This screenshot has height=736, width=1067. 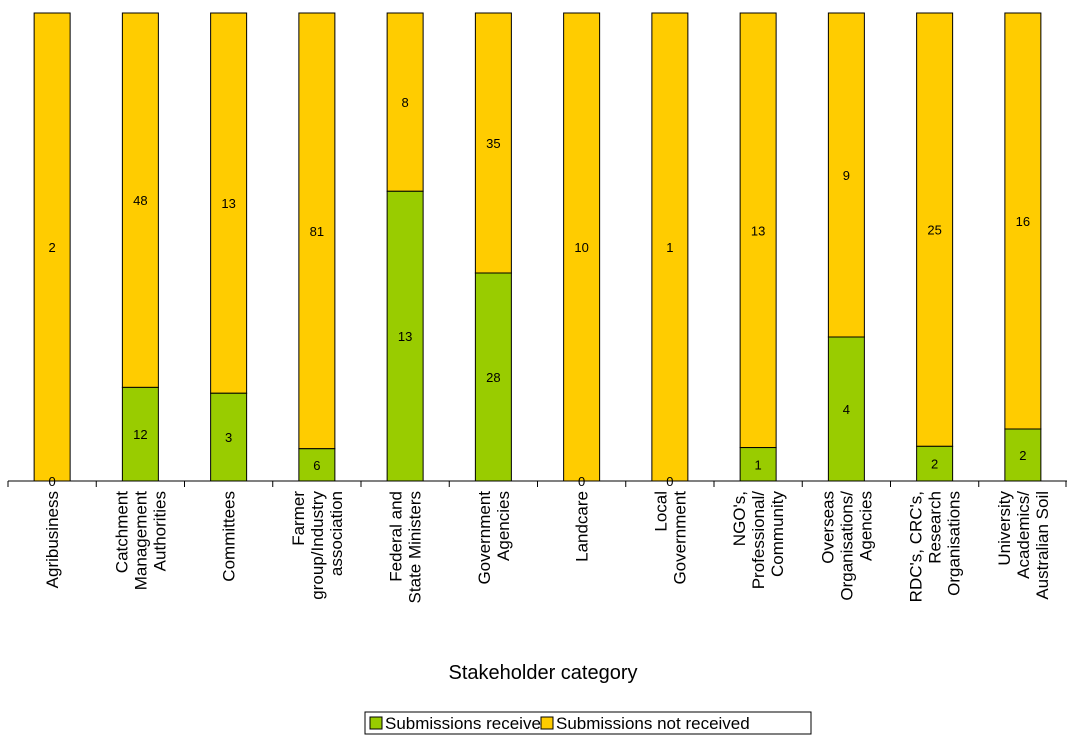 I want to click on data-label-not-received: 10, so click(x=581, y=247).